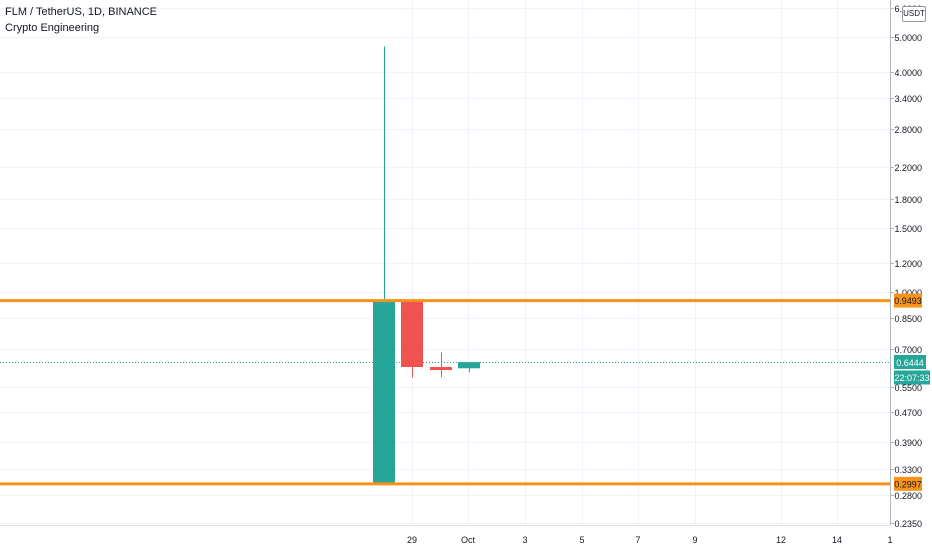  Describe the element at coordinates (837, 540) in the screenshot. I see `x-tick-label: 14` at that location.